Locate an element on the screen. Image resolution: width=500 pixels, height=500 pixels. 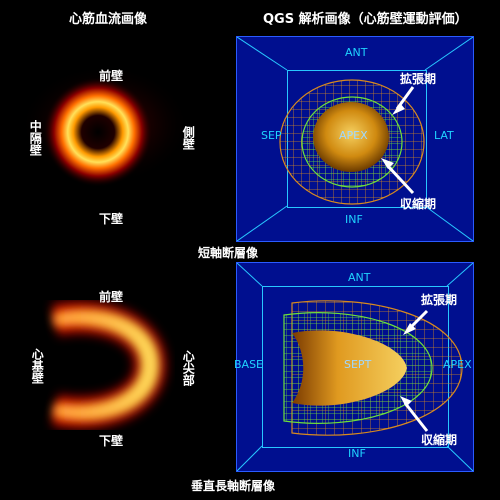
sa-label-sep: SEP is located at coordinates (271, 135).